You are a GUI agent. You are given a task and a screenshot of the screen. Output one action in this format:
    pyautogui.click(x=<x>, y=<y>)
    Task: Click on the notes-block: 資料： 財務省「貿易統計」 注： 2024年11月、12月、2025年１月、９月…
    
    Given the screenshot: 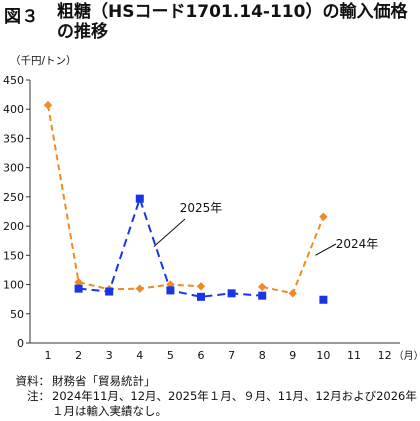 What is the action you would take?
    pyautogui.click(x=211, y=396)
    